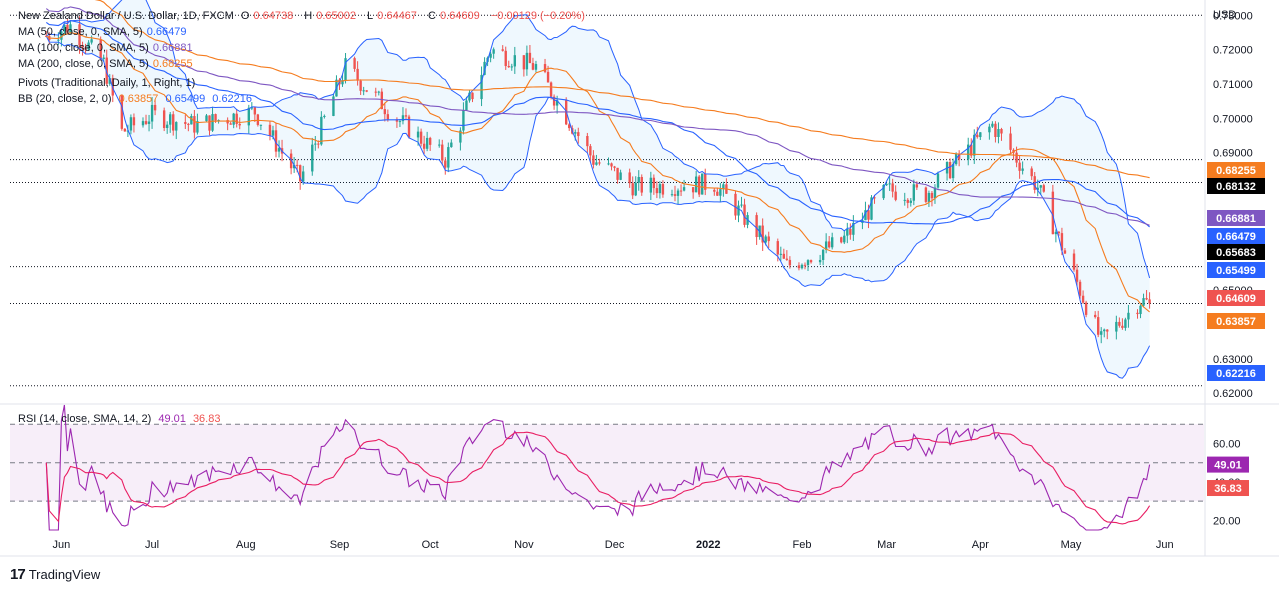 Image resolution: width=1279 pixels, height=592 pixels. I want to click on footer-brand: TradingView, so click(64, 574).